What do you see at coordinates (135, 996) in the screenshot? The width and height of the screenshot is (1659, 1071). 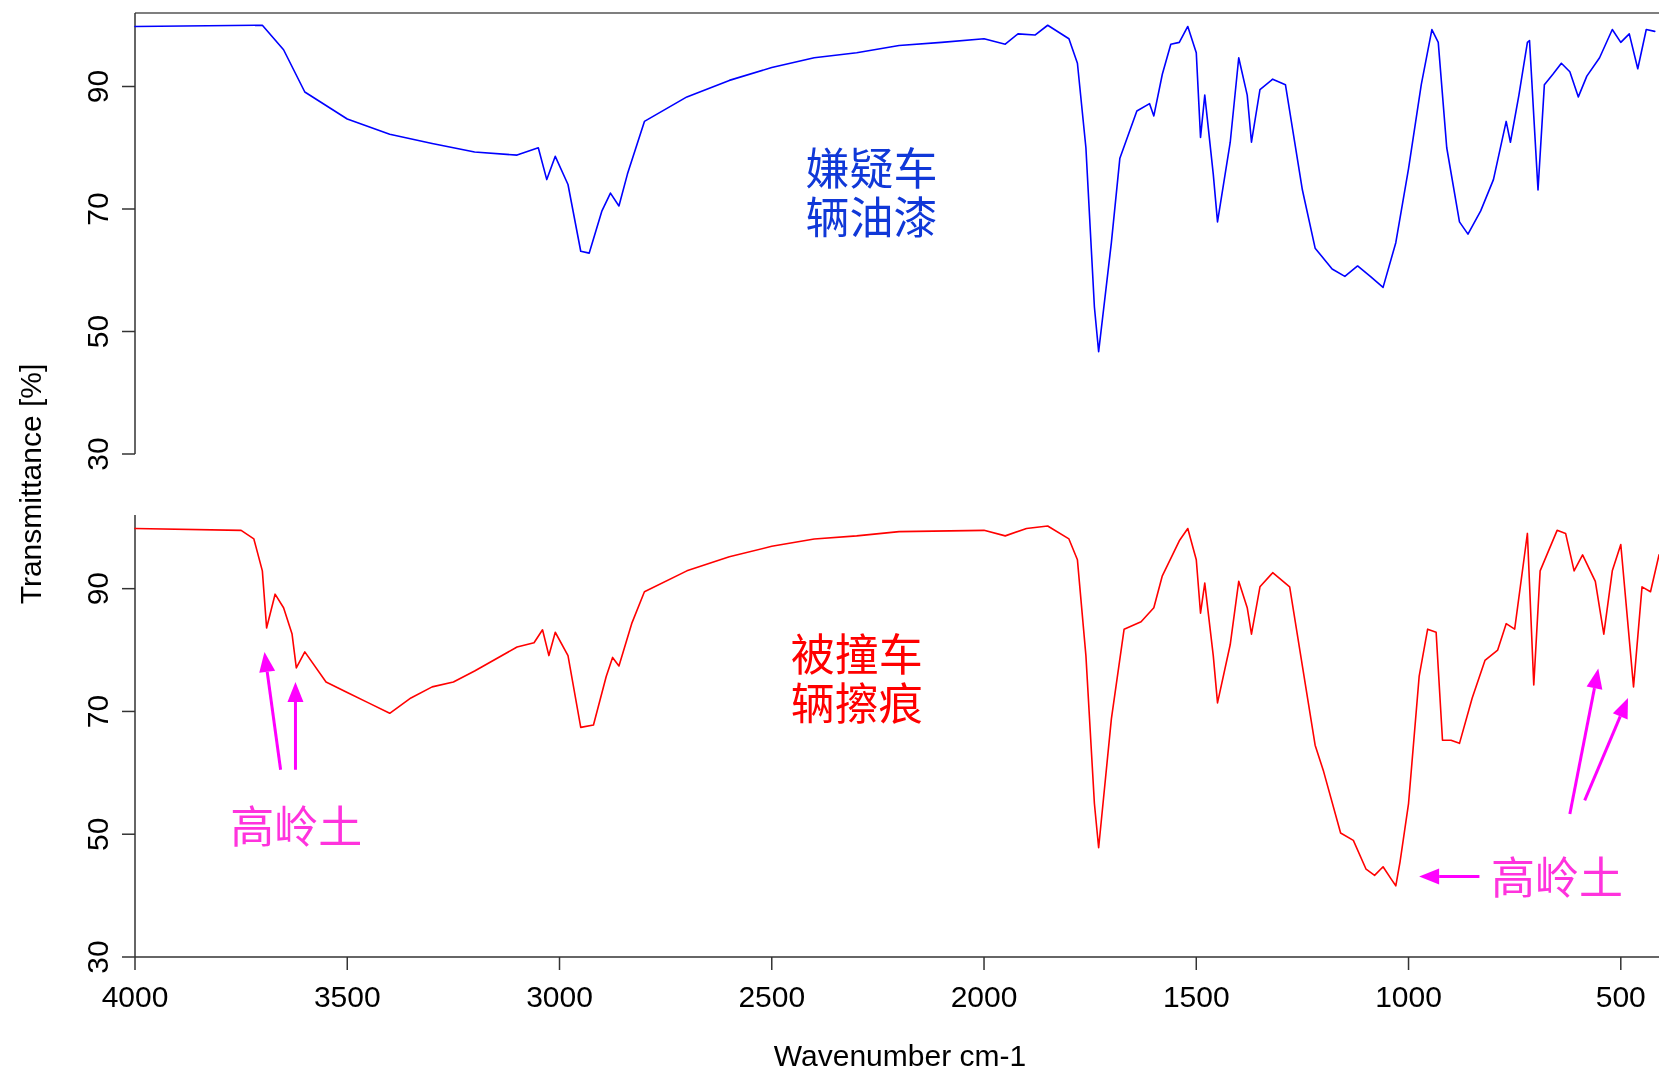 I see `x-tick-label: 4000` at bounding box center [135, 996].